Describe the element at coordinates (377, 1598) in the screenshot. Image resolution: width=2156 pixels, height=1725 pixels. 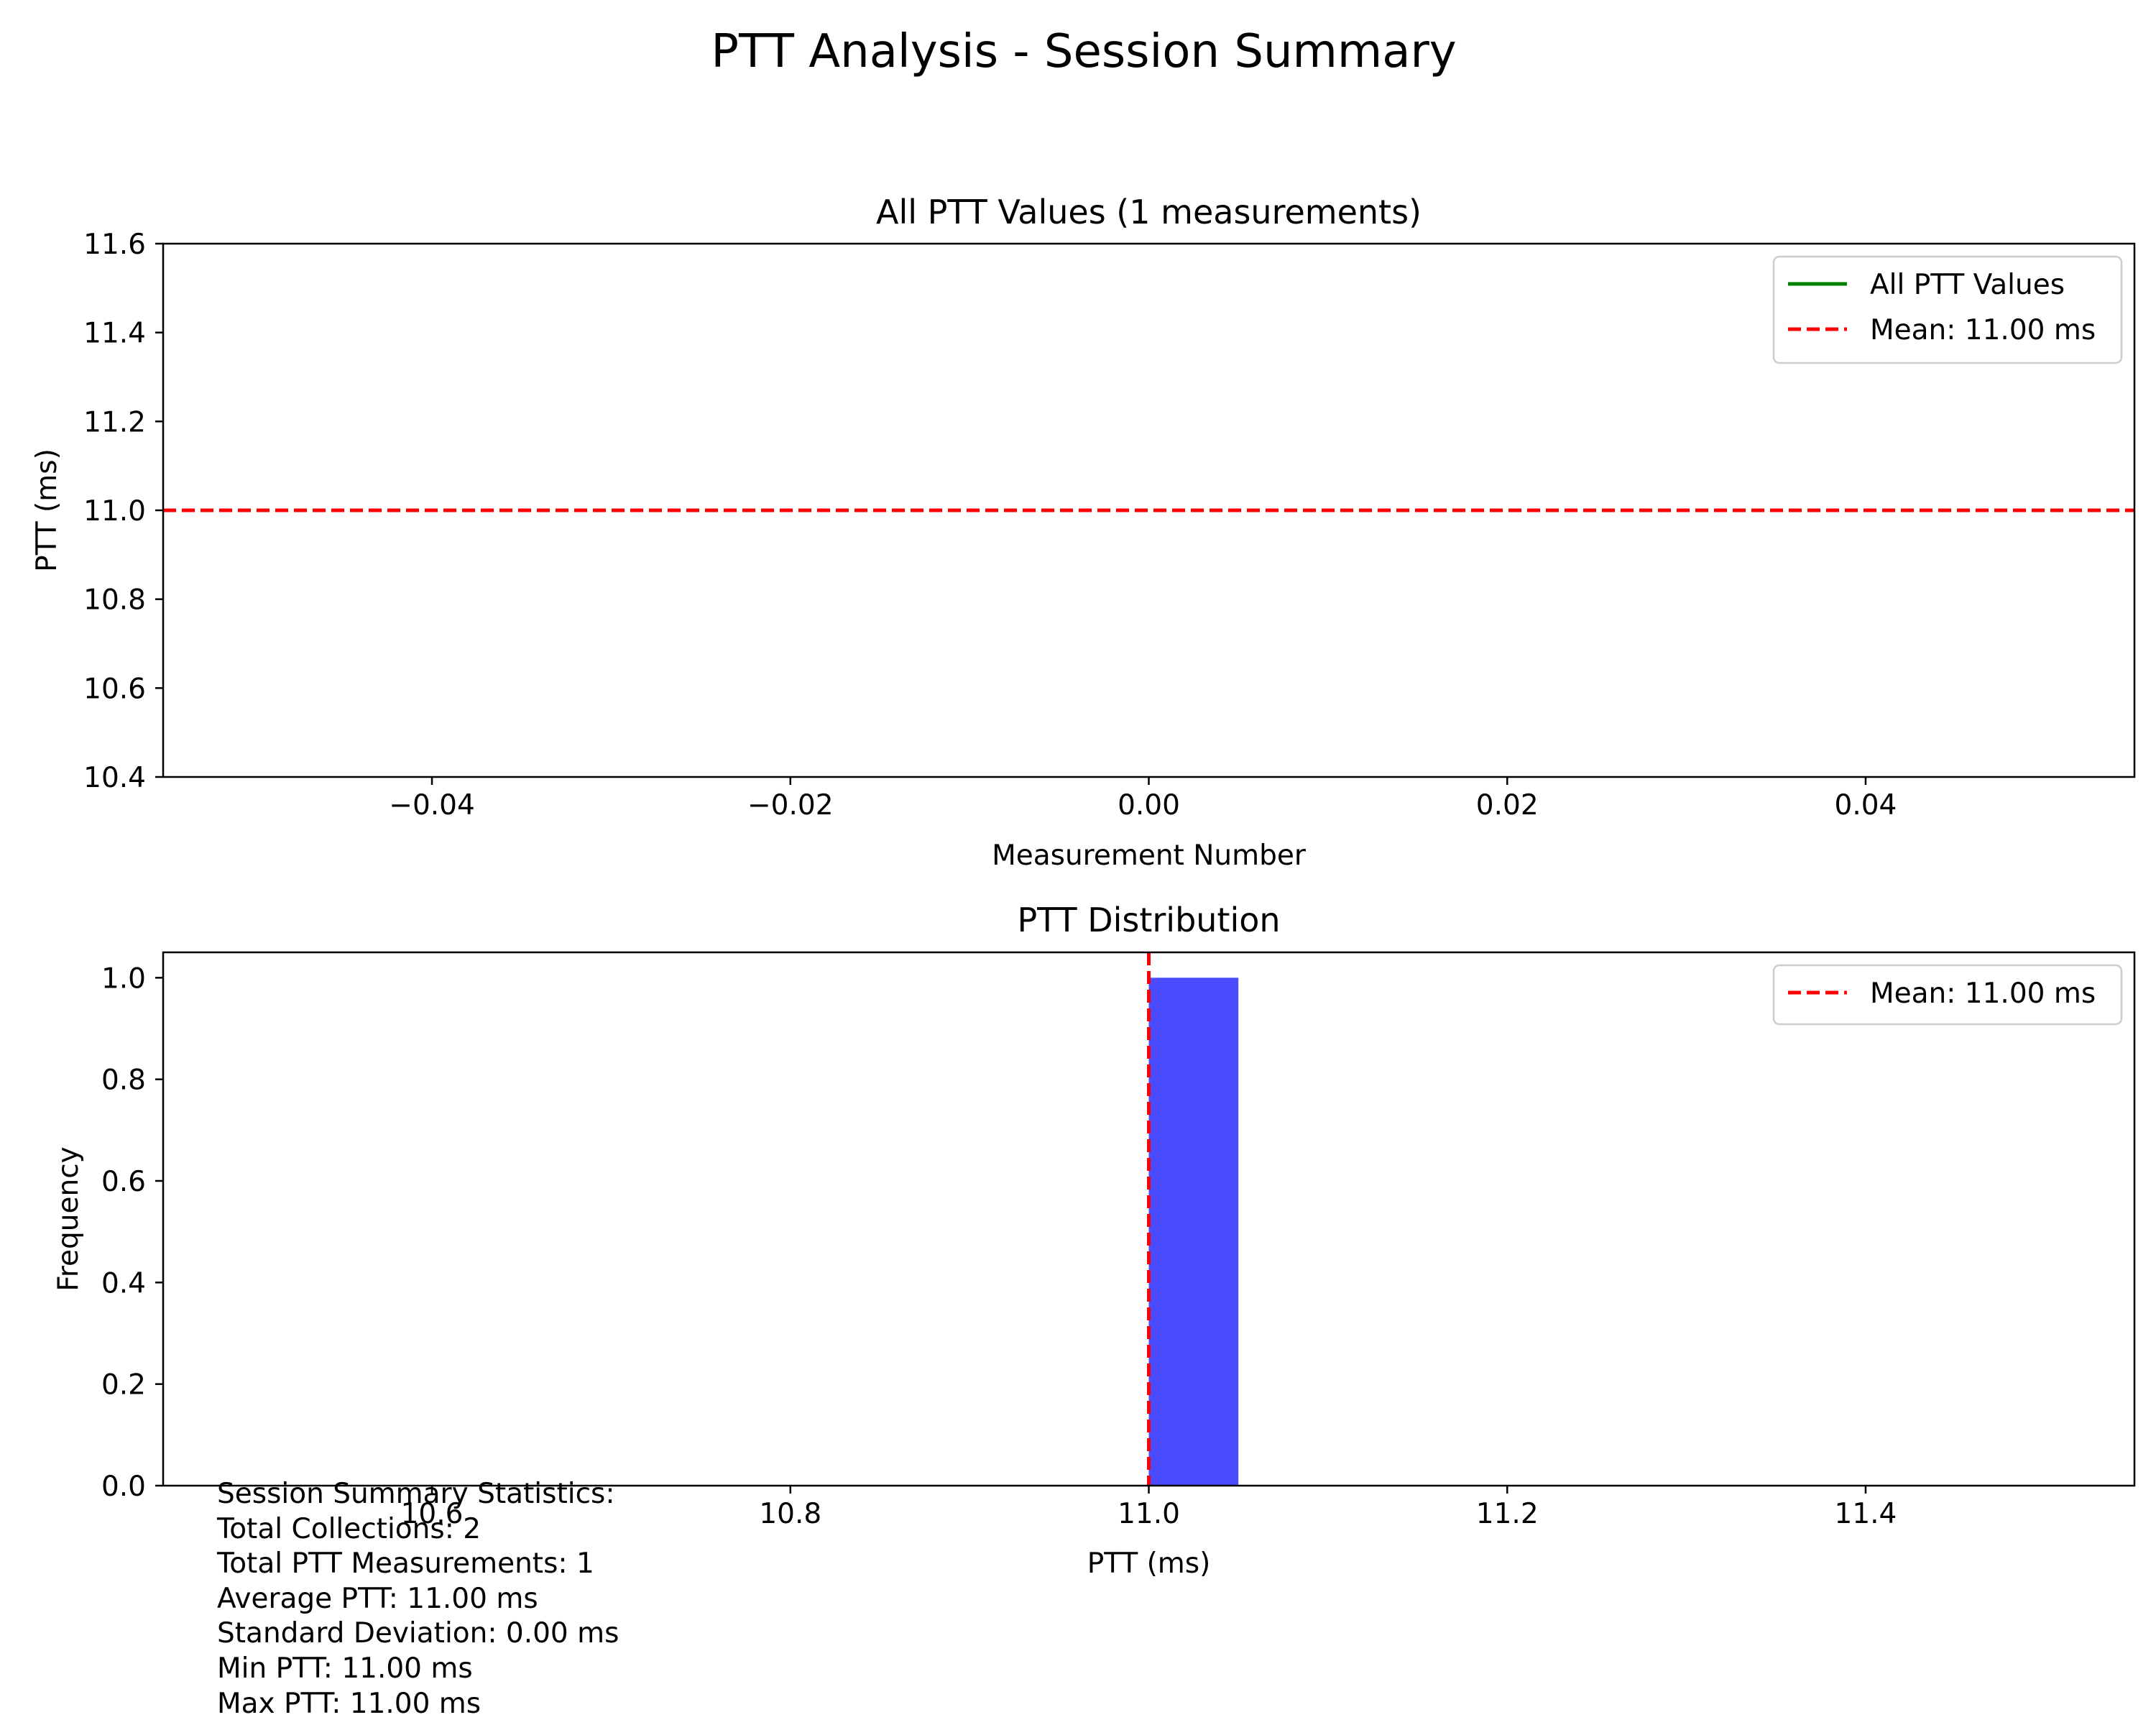
I see `stats-line: Average PTT: 11.00 ms` at that location.